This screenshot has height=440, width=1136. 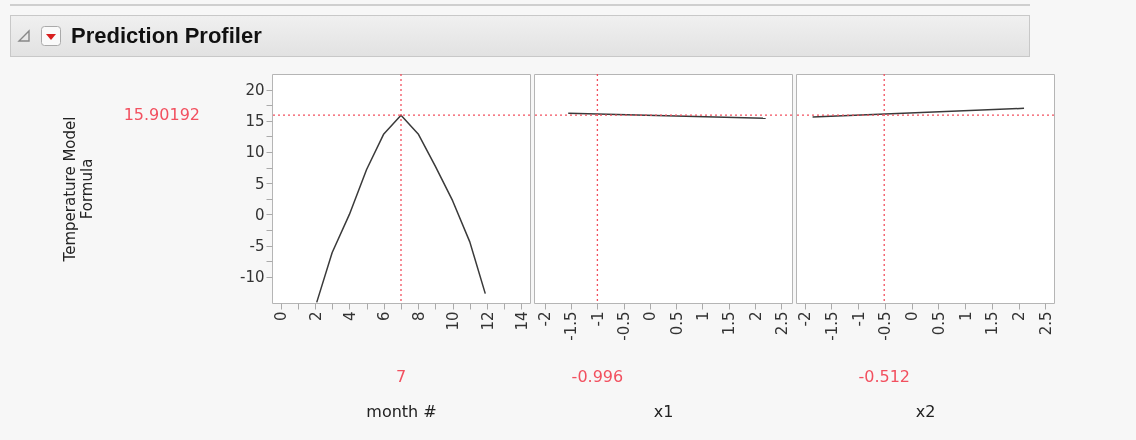 What do you see at coordinates (418, 316) in the screenshot?
I see `x-tick-label: 8` at bounding box center [418, 316].